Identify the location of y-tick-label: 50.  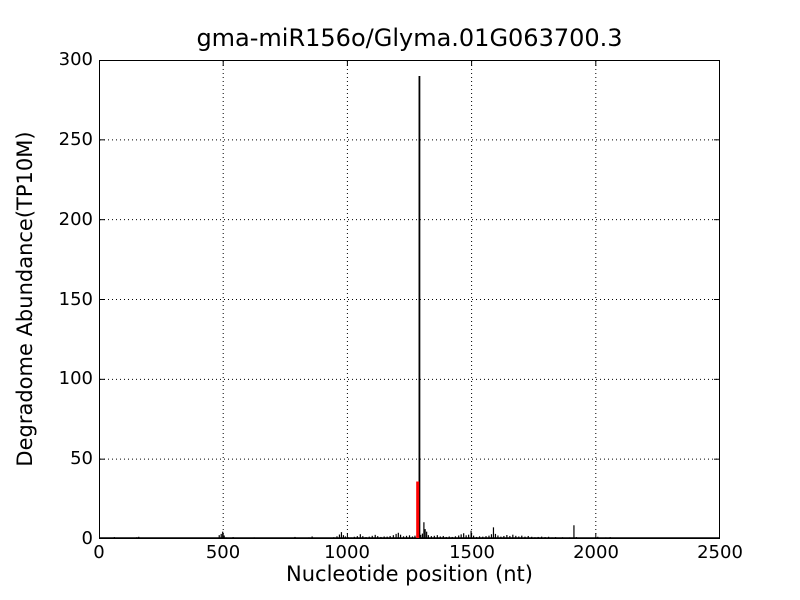
(81, 458).